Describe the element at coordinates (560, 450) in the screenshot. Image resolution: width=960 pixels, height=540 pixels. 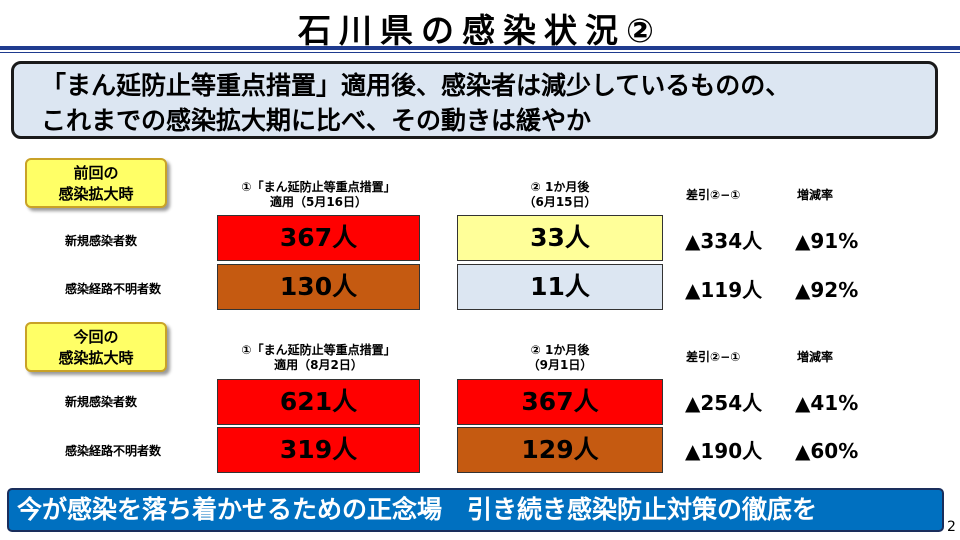
I see `cell-unknown-route-later: 129人` at that location.